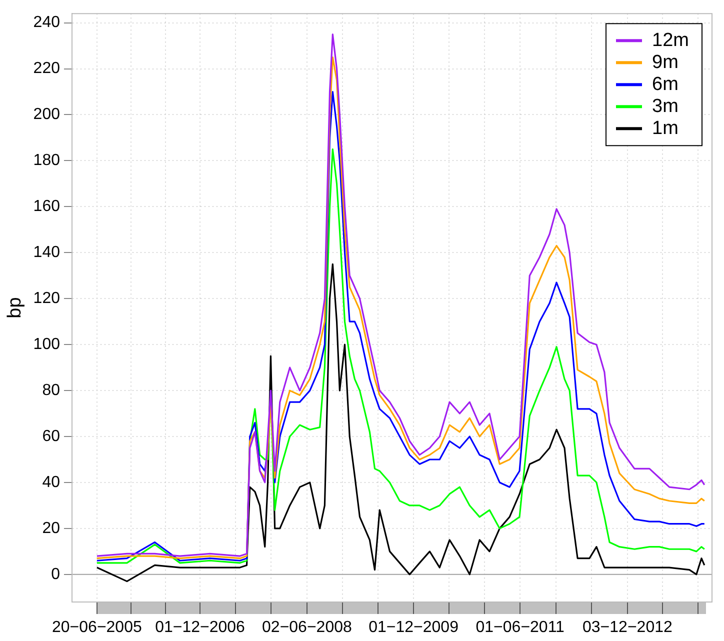  I want to click on y-tick-label: 40, so click(51, 482).